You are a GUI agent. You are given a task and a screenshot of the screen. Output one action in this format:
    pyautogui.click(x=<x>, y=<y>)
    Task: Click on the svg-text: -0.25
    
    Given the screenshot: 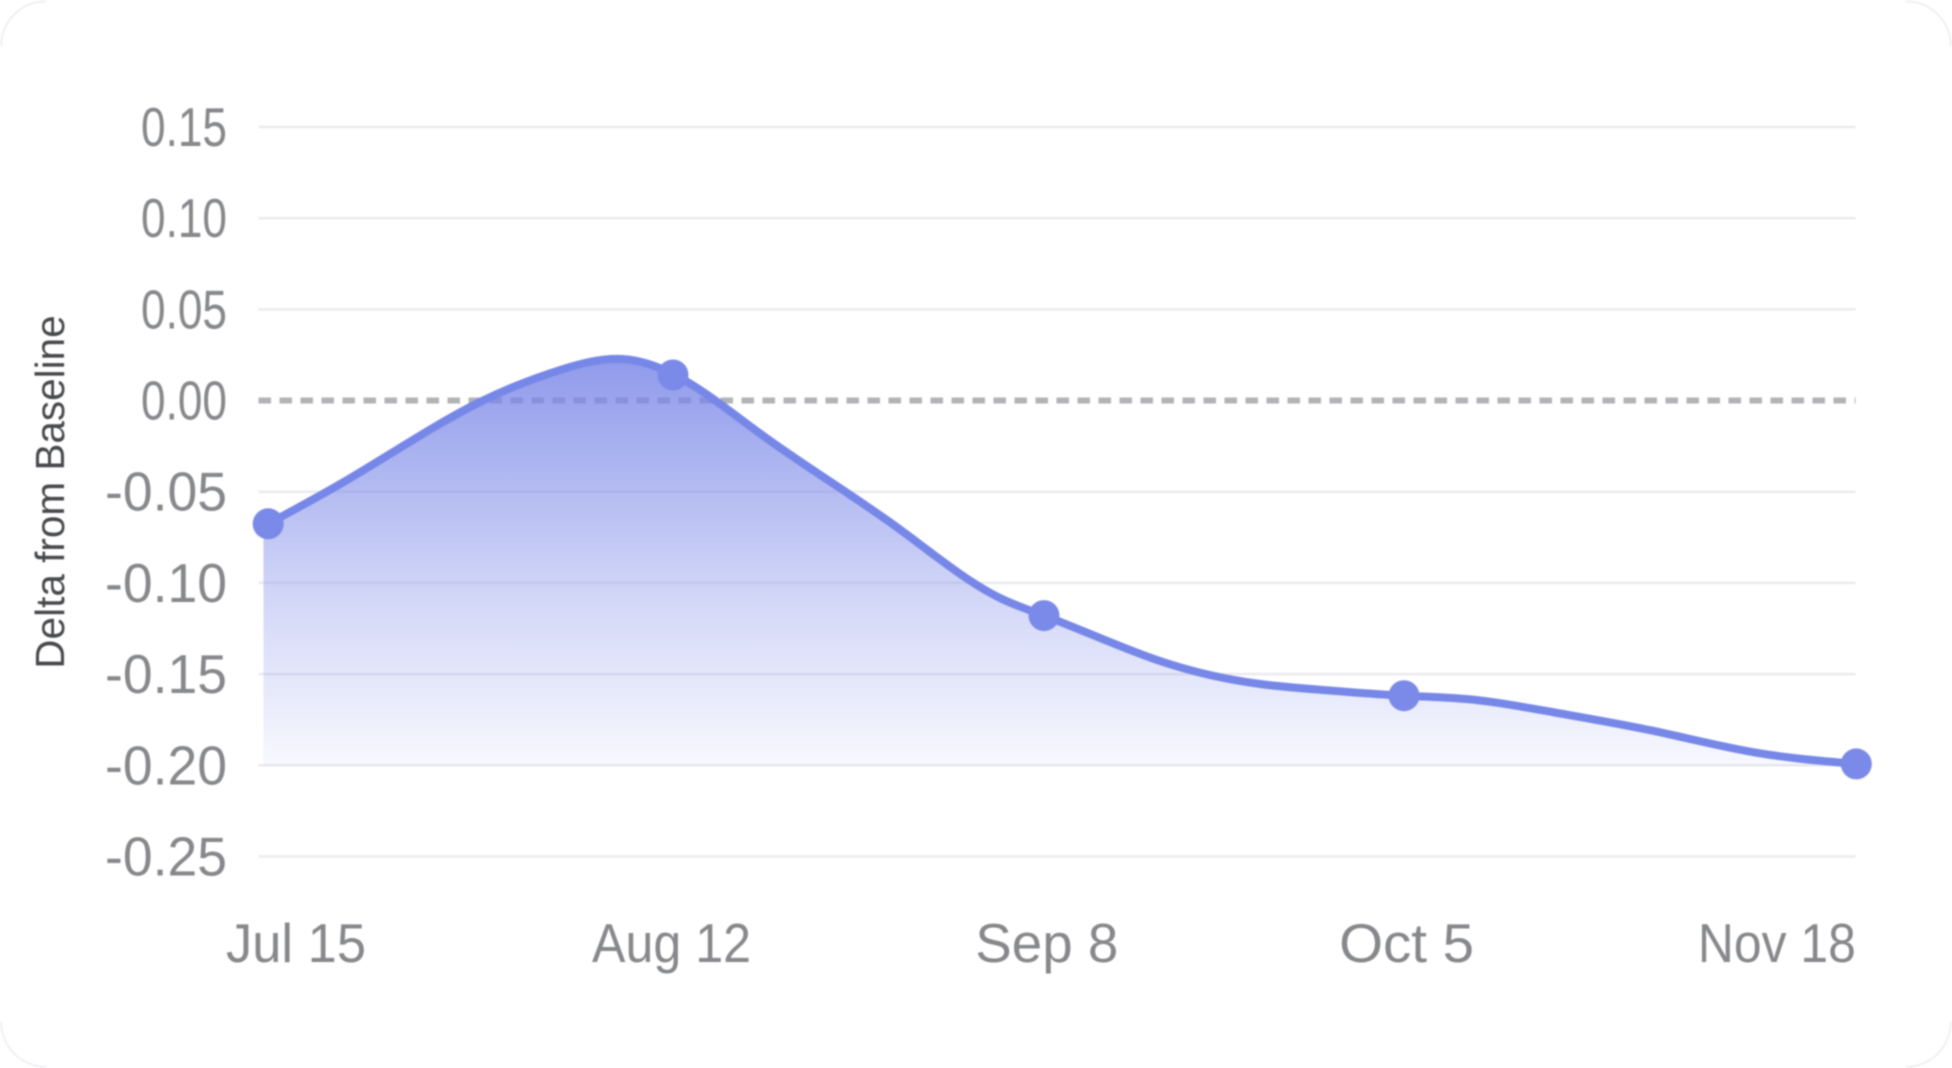 What is the action you would take?
    pyautogui.click(x=166, y=856)
    